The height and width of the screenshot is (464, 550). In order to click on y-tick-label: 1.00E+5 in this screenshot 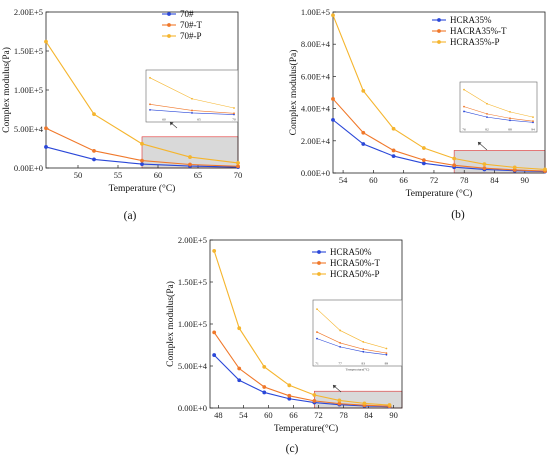, I will do `click(315, 12)`.